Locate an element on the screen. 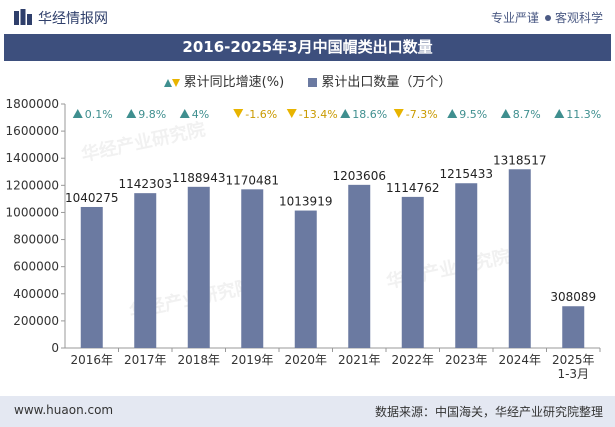 This screenshot has width=615, height=427. up-triangle-icon is located at coordinates (167, 82).